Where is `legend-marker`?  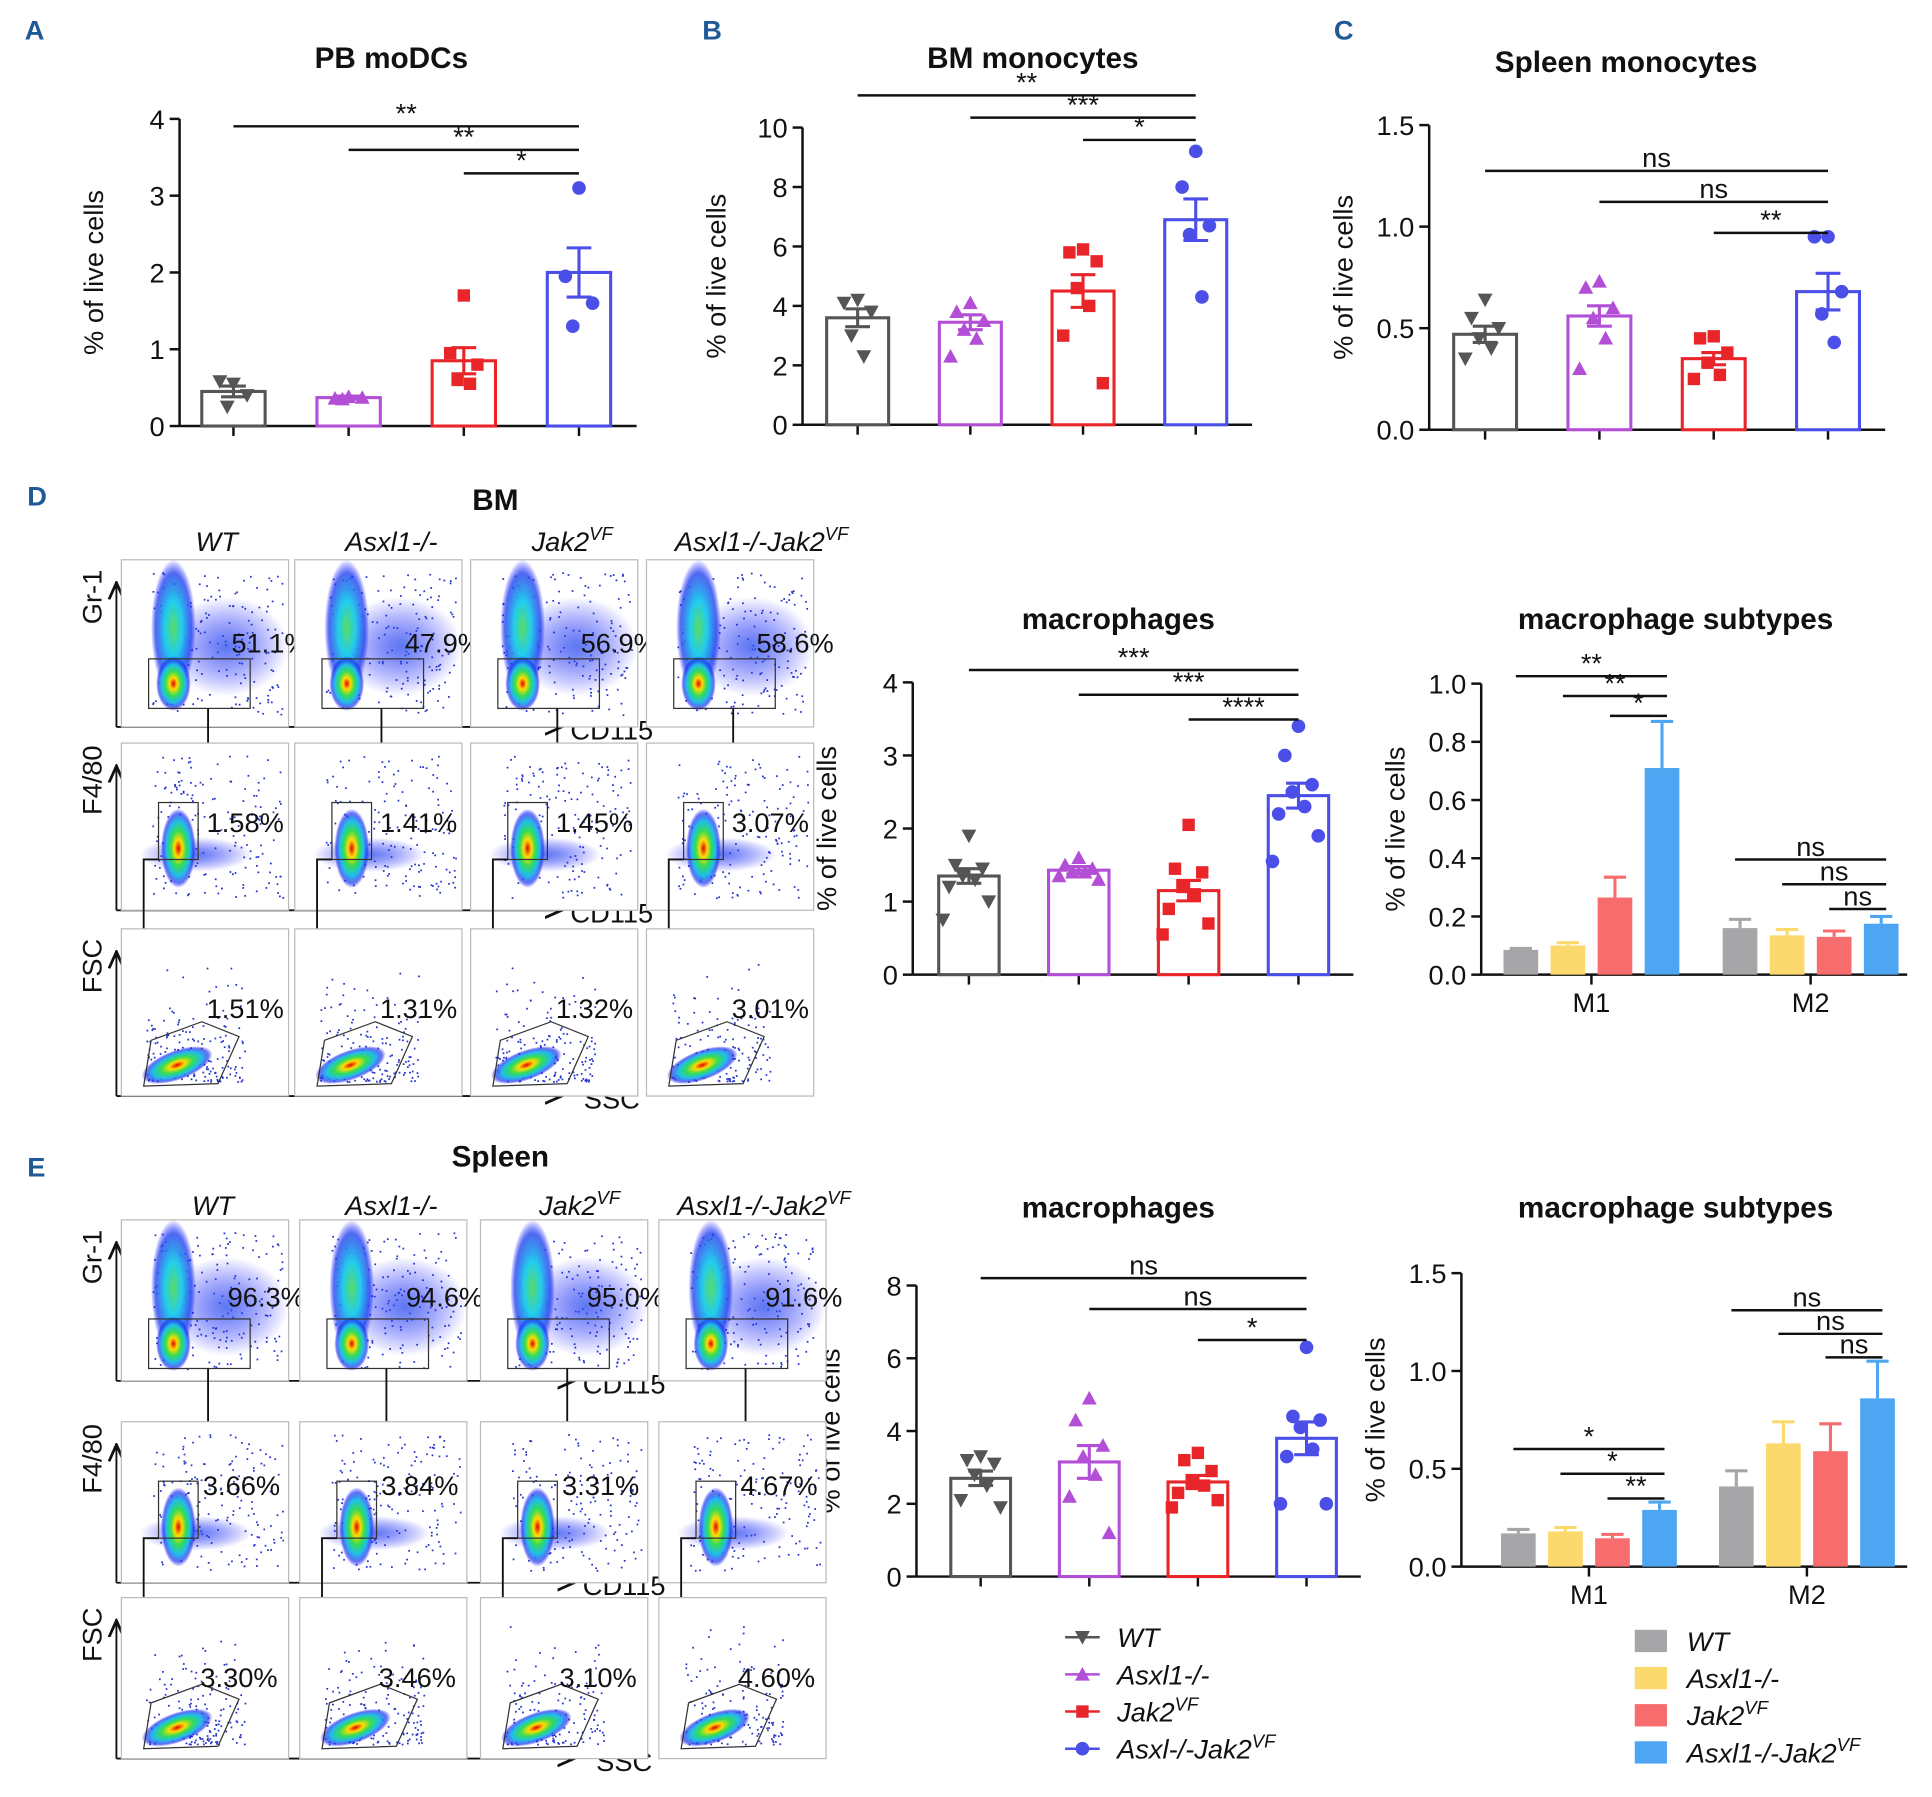 legend-marker is located at coordinates (1082, 1673).